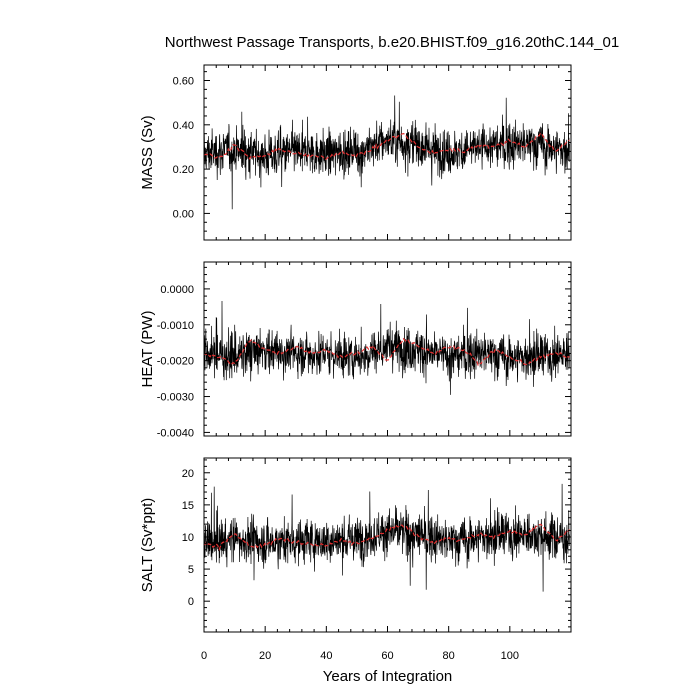  Describe the element at coordinates (175, 326) in the screenshot. I see `y-tick-label: -0.0010` at that location.